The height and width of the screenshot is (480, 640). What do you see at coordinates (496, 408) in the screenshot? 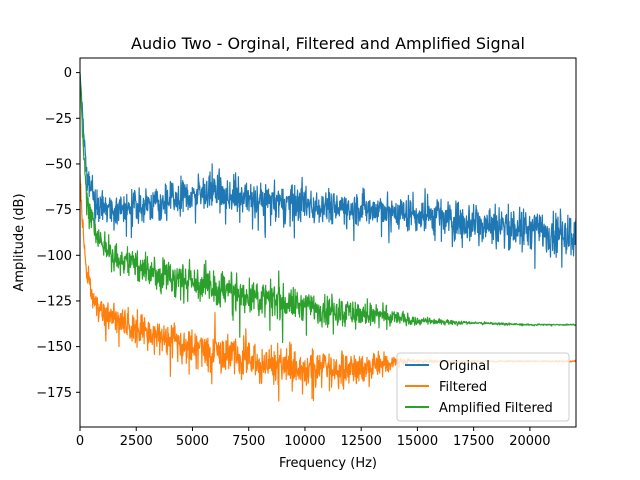
I see `legend-label: Amplified Filtered` at bounding box center [496, 408].